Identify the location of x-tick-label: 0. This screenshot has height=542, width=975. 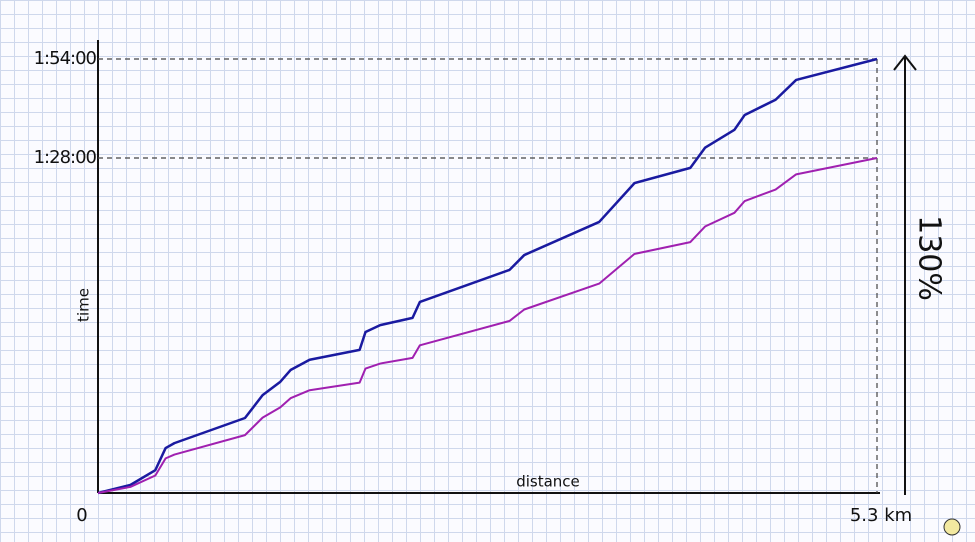
(81, 515).